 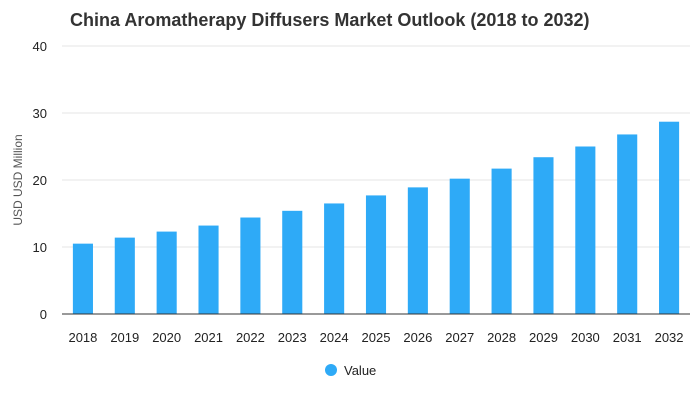 I want to click on y-axis-label: USD USD Million, so click(x=18, y=179).